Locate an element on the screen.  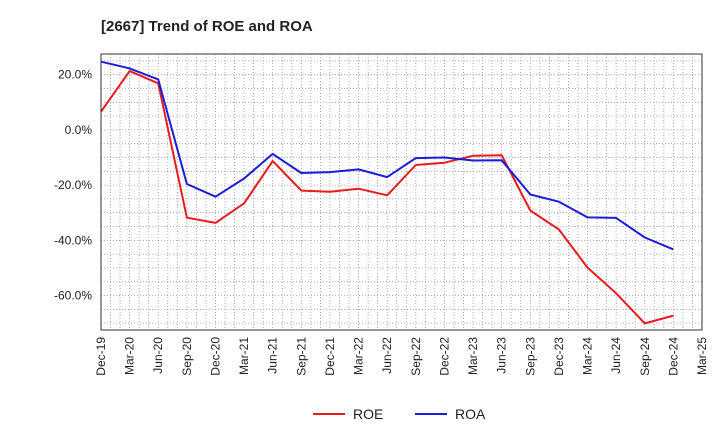
x-tick-label: Dec-22 is located at coordinates (444, 356).